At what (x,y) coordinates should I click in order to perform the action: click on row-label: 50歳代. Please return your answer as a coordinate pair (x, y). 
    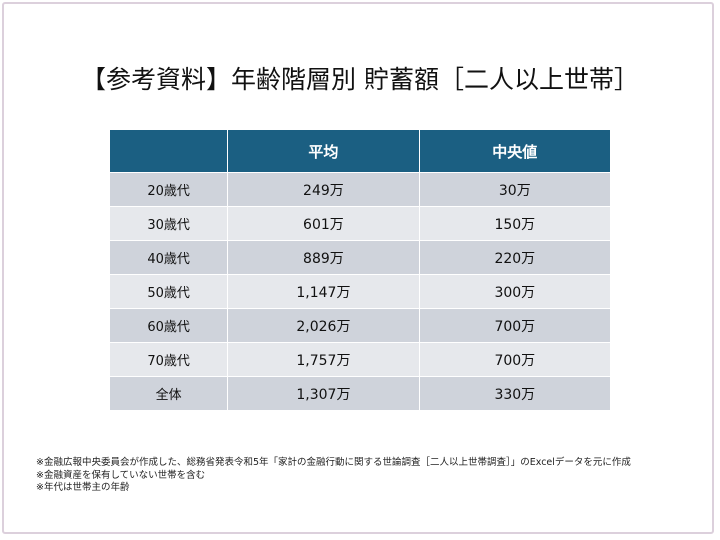
    Looking at the image, I should click on (168, 291).